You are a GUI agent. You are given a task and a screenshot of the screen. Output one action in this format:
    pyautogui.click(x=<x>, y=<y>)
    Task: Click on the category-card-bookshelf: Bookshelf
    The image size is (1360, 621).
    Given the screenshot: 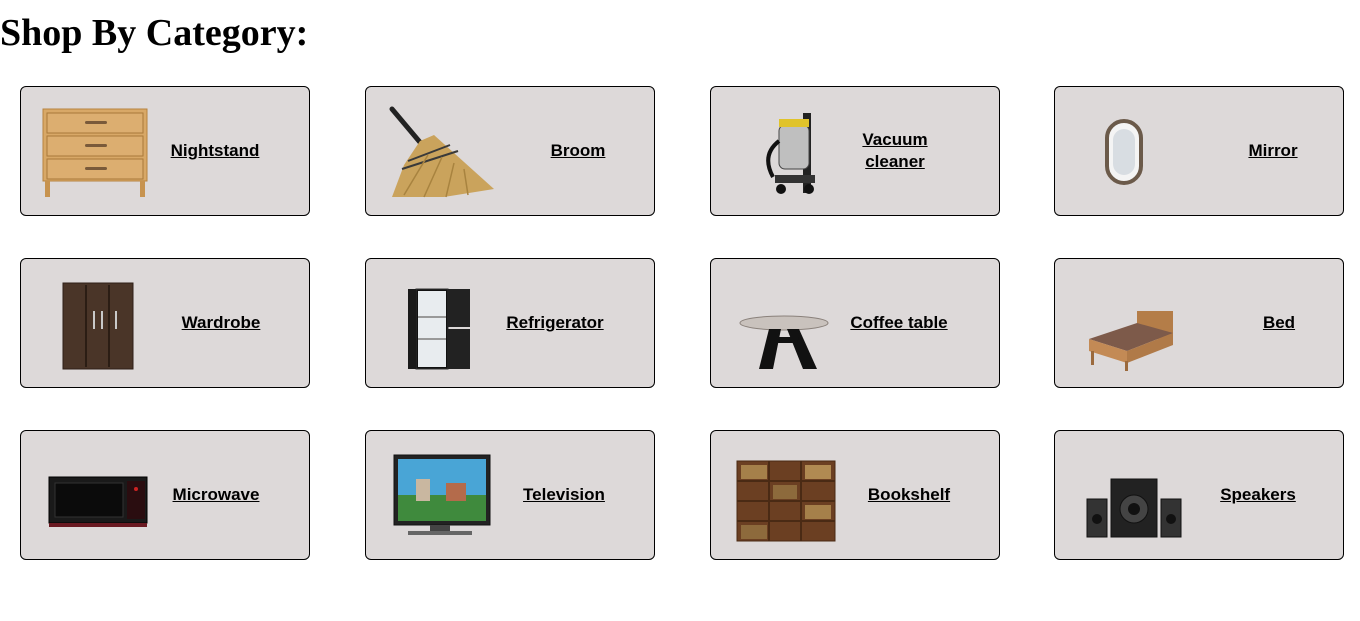 What is the action you would take?
    pyautogui.click(x=855, y=495)
    